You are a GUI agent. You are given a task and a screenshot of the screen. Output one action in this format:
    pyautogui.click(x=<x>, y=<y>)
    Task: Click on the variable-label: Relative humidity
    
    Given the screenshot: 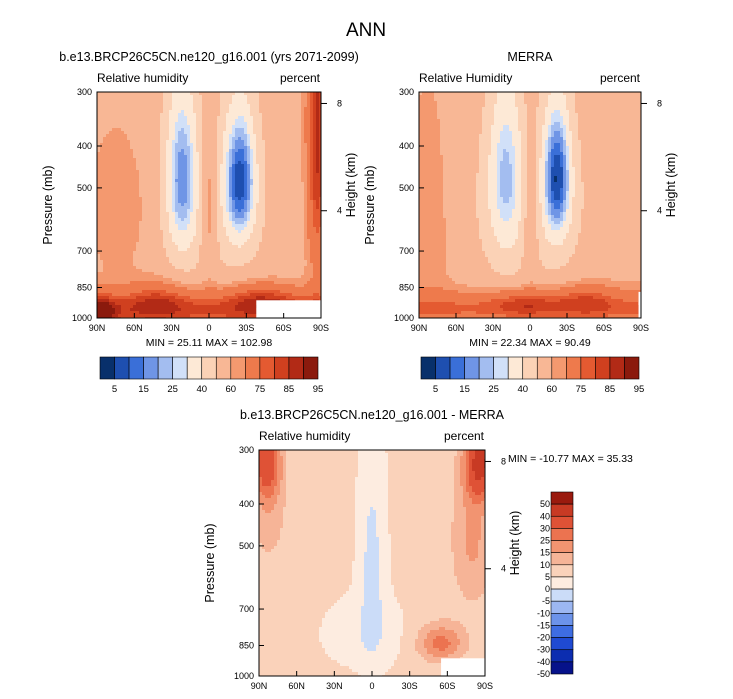 What is the action you would take?
    pyautogui.click(x=142, y=78)
    